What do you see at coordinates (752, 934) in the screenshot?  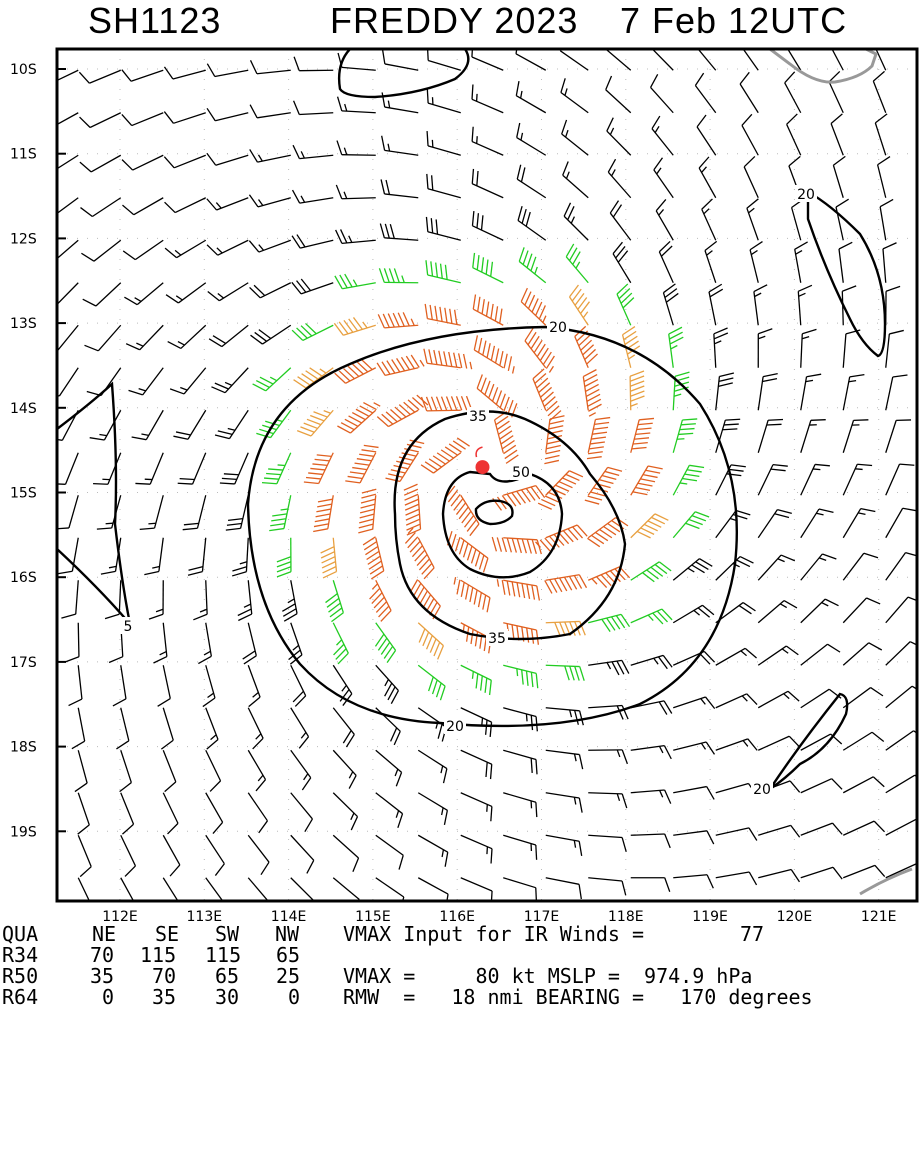 I see `header-vmax-value: 77` at bounding box center [752, 934].